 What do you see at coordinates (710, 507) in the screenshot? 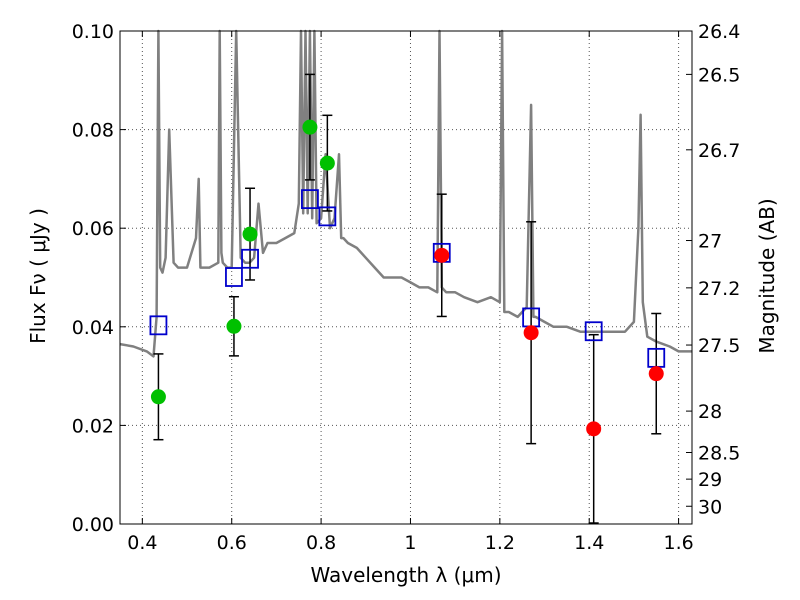
I see `y2-tick-label: 30` at bounding box center [710, 507].